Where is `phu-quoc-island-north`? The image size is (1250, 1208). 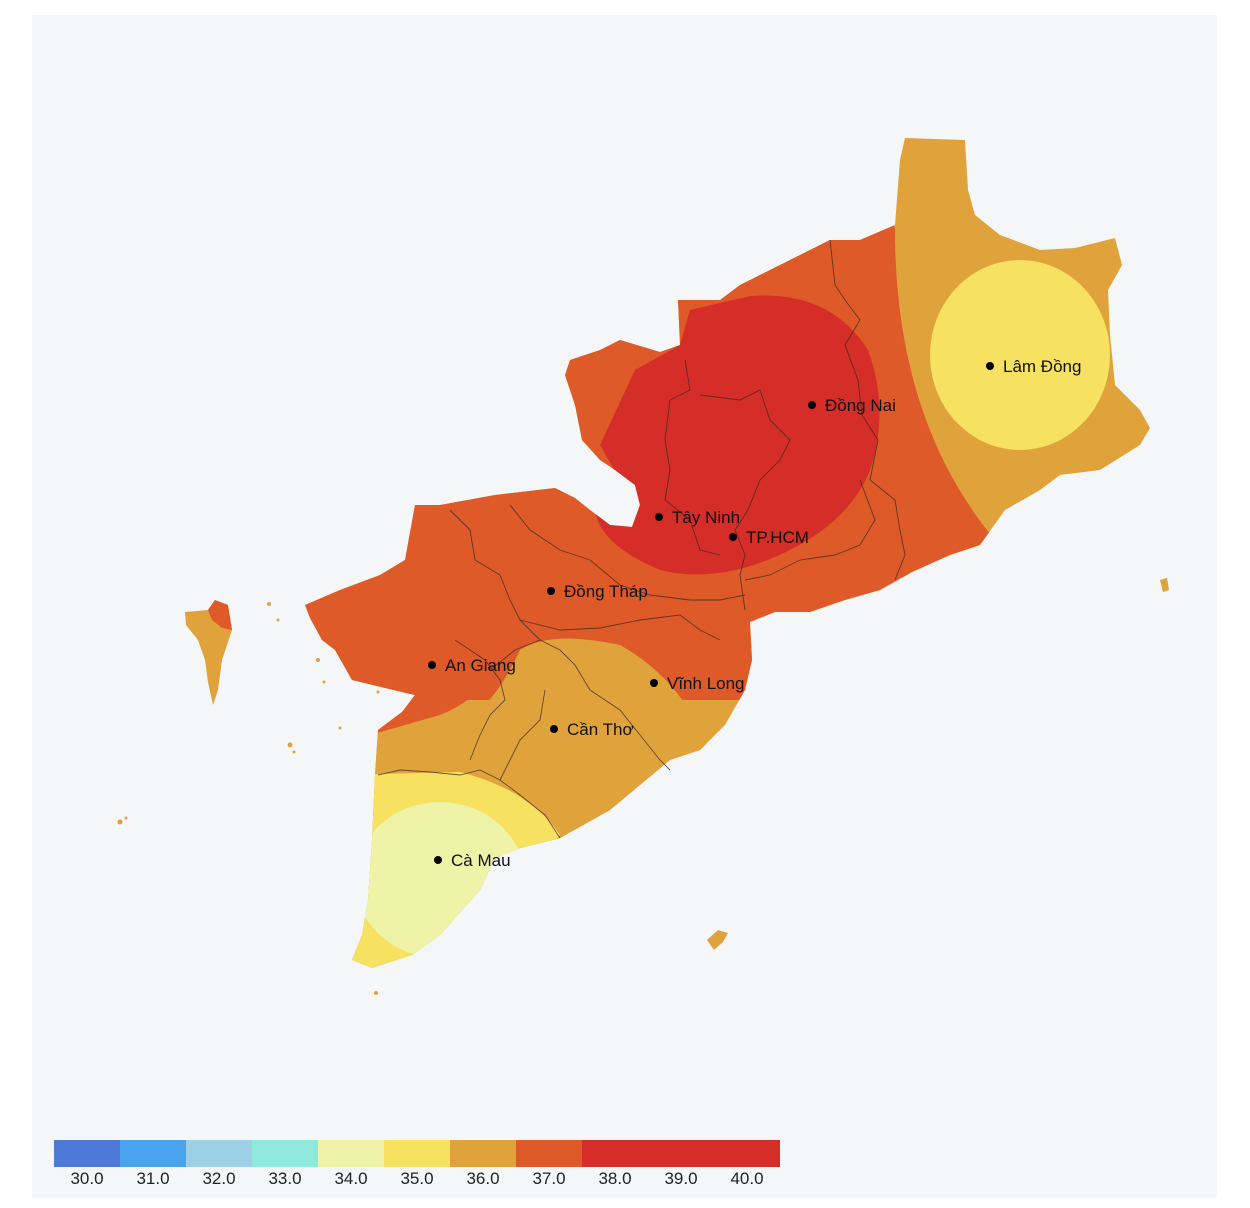 phu-quoc-island-north is located at coordinates (220, 615).